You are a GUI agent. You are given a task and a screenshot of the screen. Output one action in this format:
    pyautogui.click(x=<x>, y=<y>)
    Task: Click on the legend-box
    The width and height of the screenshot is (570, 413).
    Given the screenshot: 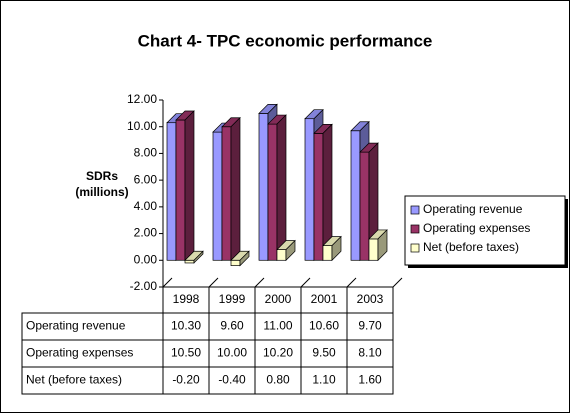 What is the action you would take?
    pyautogui.click(x=485, y=230)
    